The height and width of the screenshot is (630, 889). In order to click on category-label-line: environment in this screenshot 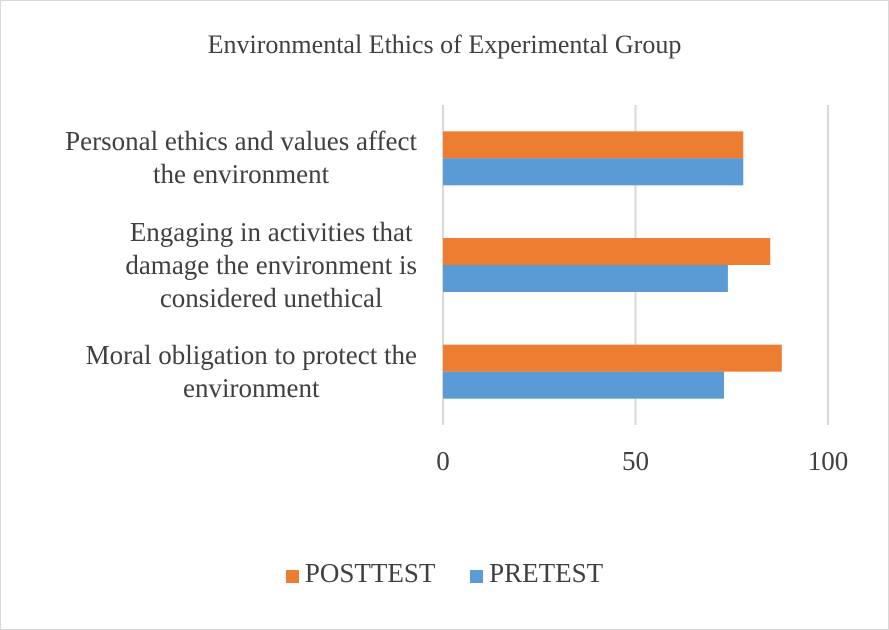, I will do `click(251, 387)`.